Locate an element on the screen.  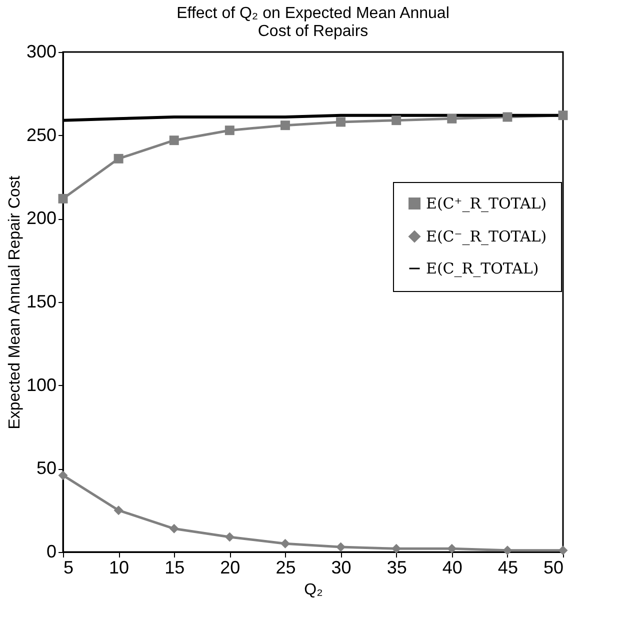
x-tick-label: 25 is located at coordinates (286, 568).